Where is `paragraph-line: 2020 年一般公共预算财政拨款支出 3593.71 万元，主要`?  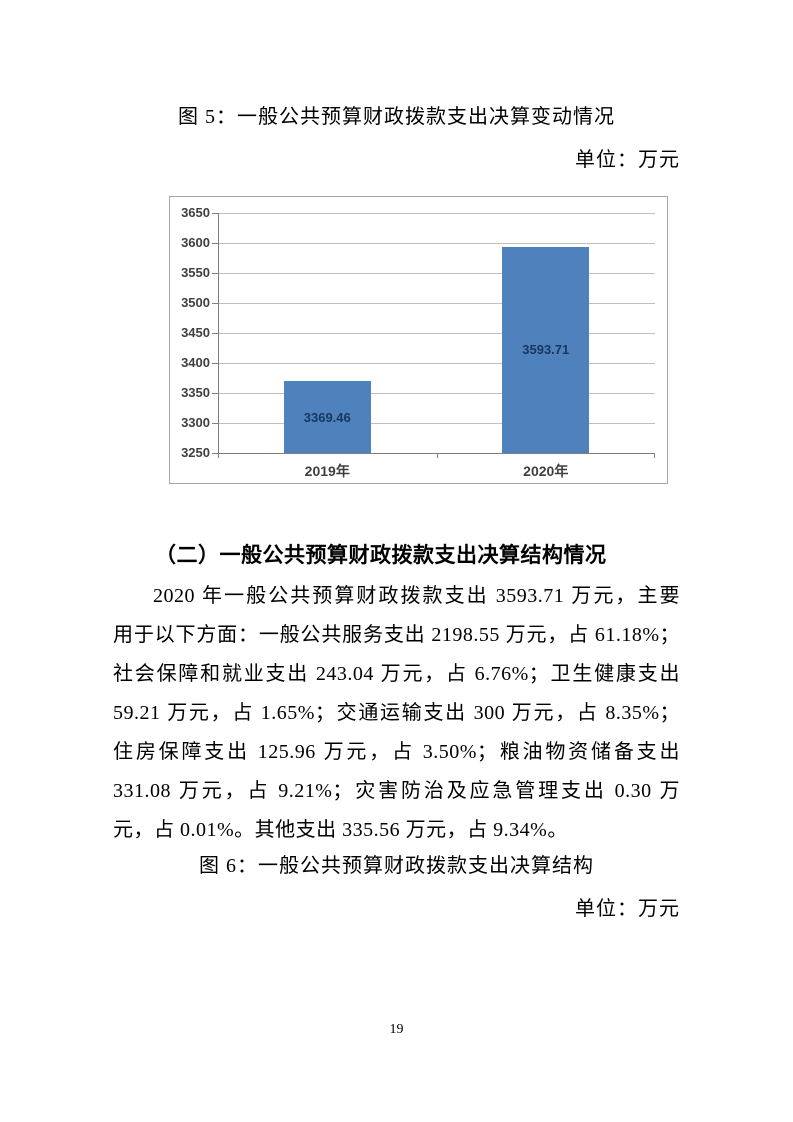
paragraph-line: 2020 年一般公共预算财政拨款支出 3593.71 万元，主要 is located at coordinates (416, 596).